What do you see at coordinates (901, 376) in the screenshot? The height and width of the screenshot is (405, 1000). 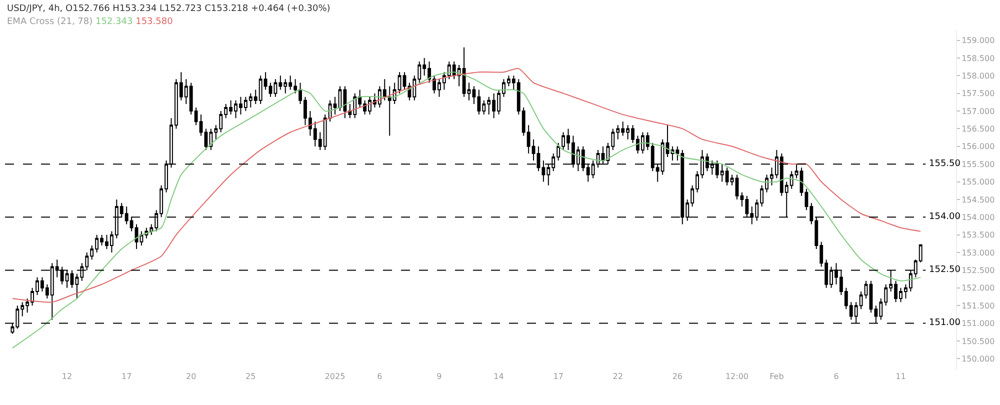 I see `x-tick-label: 11` at bounding box center [901, 376].